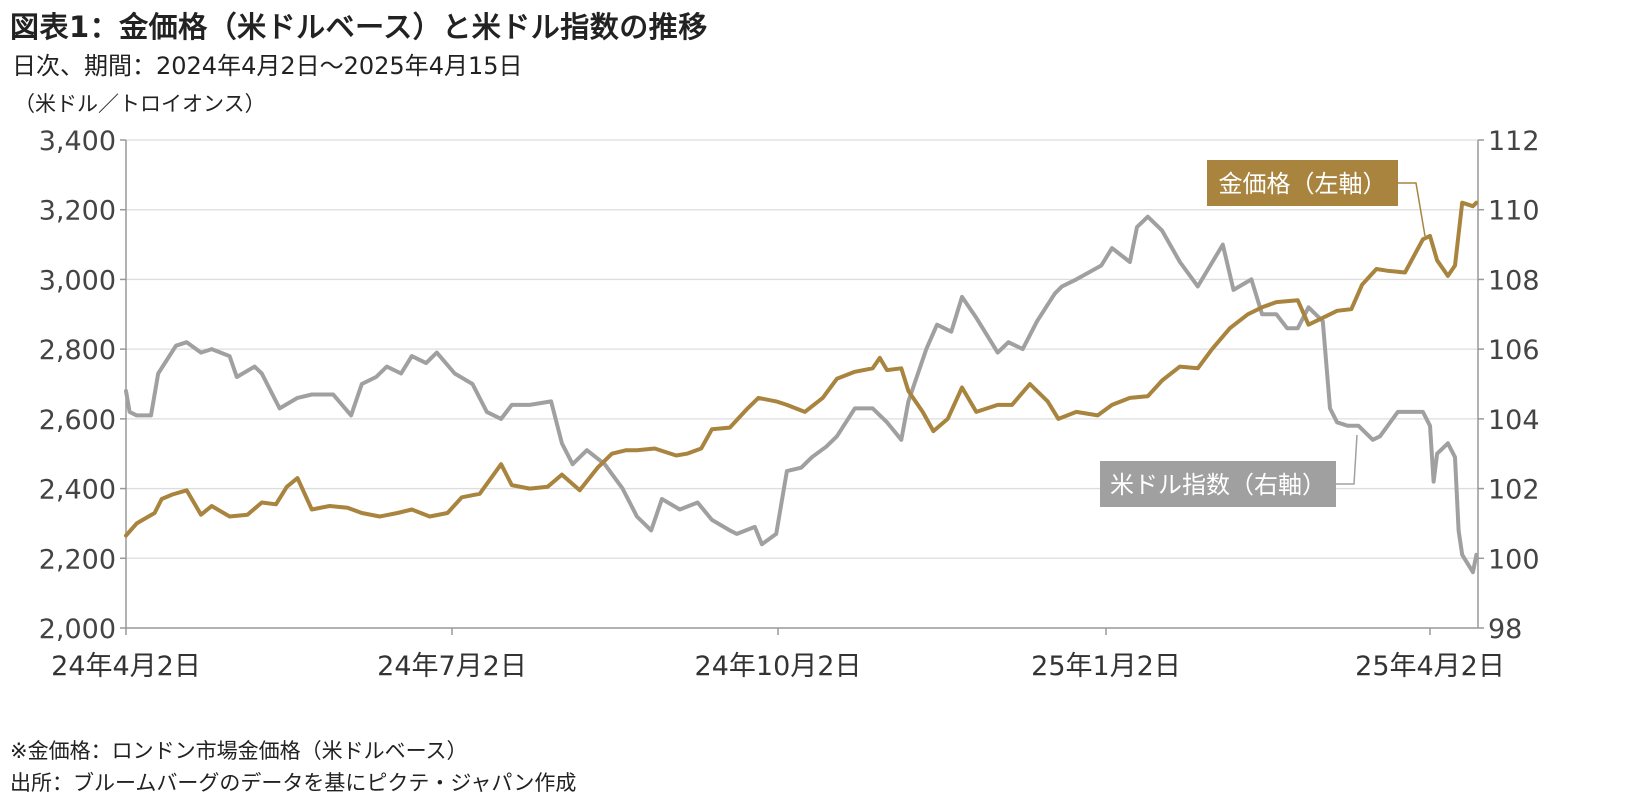 The image size is (1637, 802). What do you see at coordinates (239, 751) in the screenshot?
I see `footnote-gold-source: ※金価格：ロンドン市場金価格（米ドルベース）` at bounding box center [239, 751].